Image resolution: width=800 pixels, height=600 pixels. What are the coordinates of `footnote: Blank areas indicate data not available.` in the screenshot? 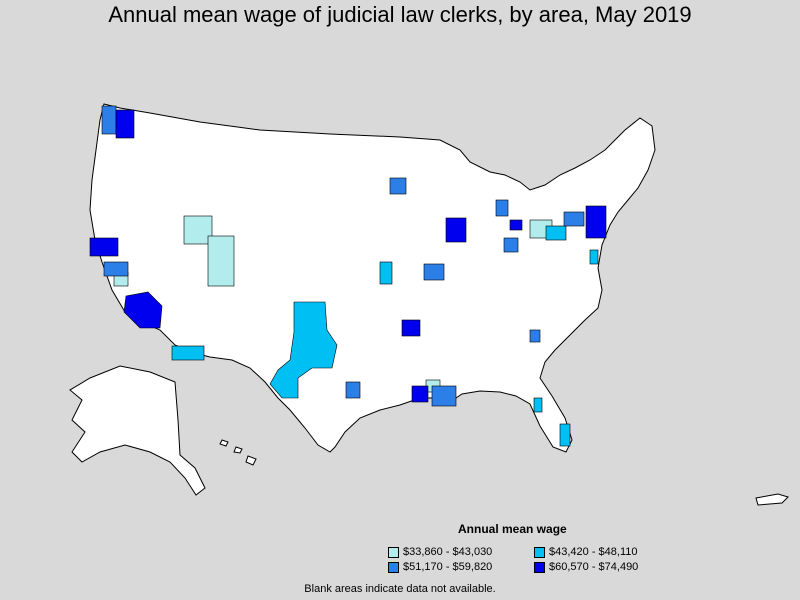 It's located at (400, 589).